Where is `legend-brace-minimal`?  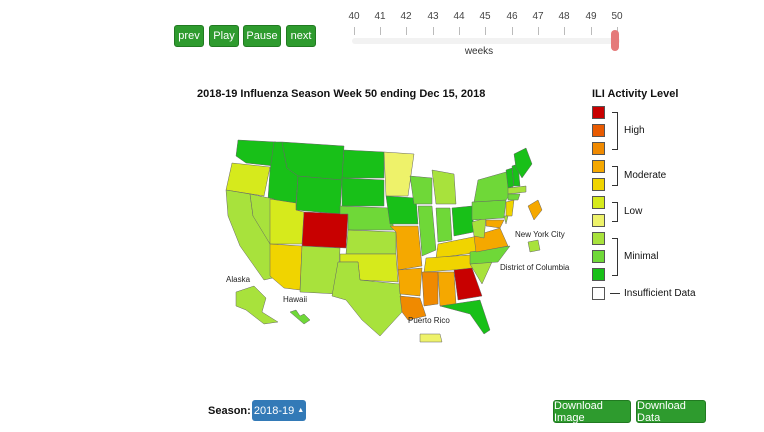
legend-brace-minimal is located at coordinates (615, 257).